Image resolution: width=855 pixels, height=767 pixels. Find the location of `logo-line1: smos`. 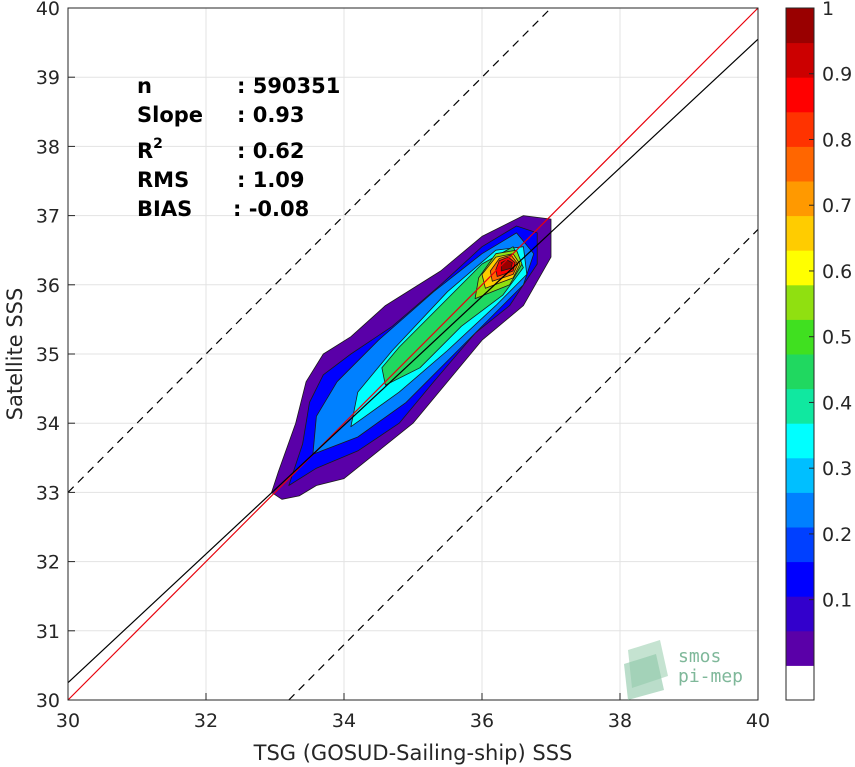

logo-line1: smos is located at coordinates (699, 656).